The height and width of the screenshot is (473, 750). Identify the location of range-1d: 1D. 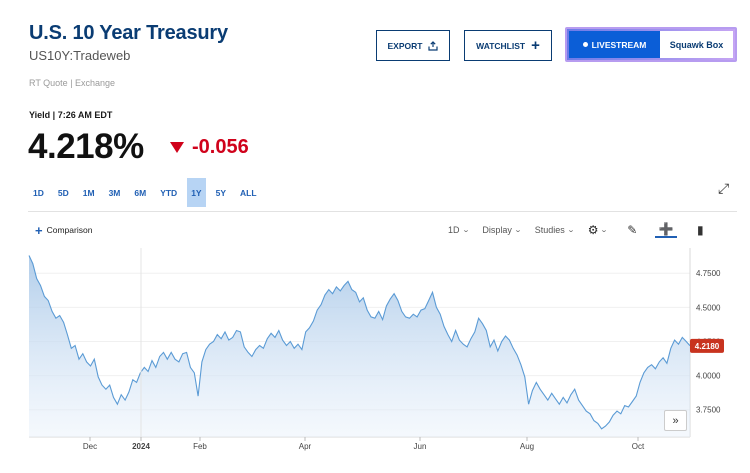
(38, 192).